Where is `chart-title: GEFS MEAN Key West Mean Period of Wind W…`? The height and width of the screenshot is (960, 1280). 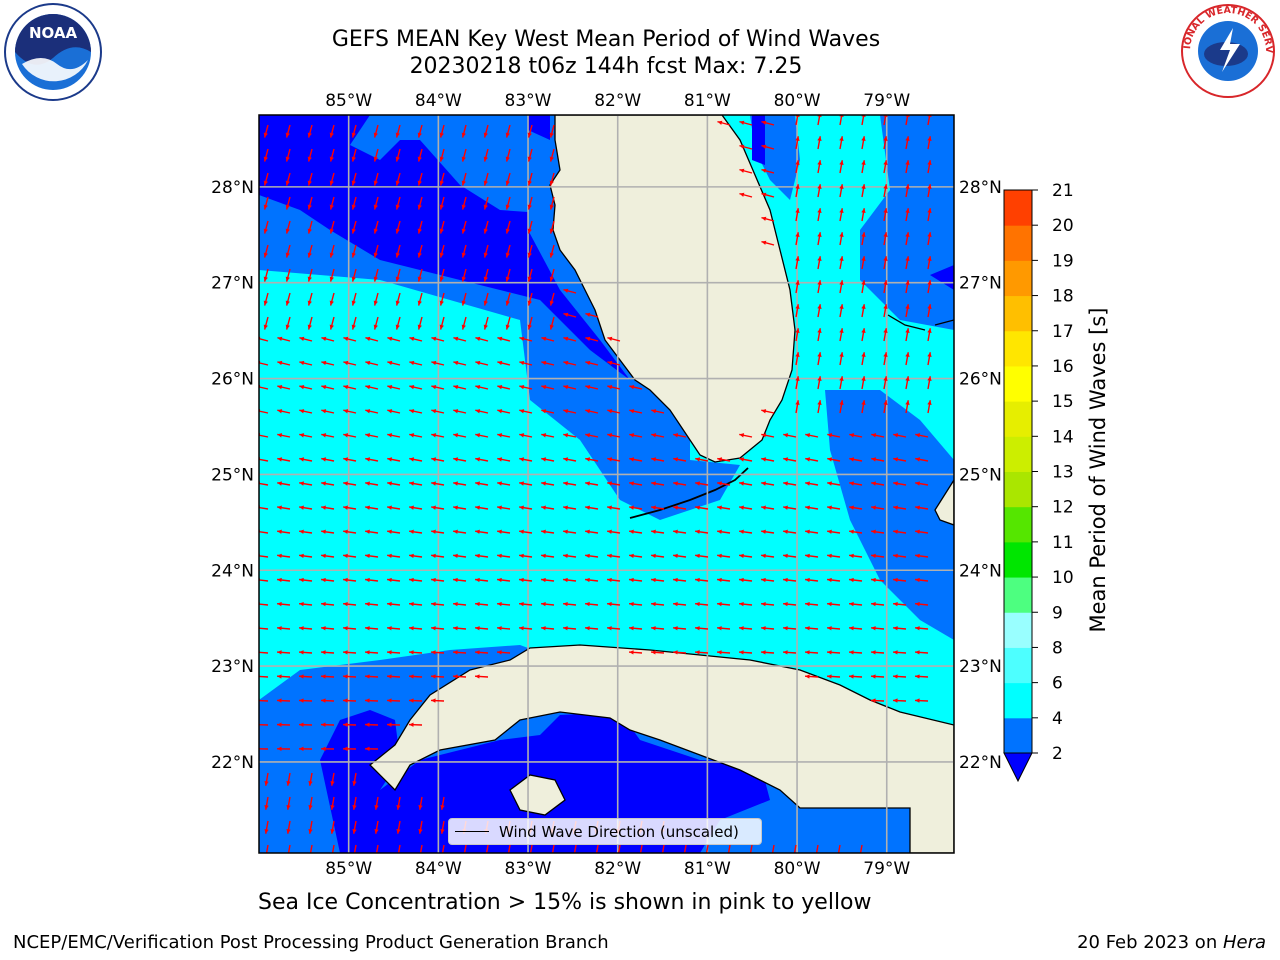 chart-title: GEFS MEAN Key West Mean Period of Wind W… is located at coordinates (606, 39).